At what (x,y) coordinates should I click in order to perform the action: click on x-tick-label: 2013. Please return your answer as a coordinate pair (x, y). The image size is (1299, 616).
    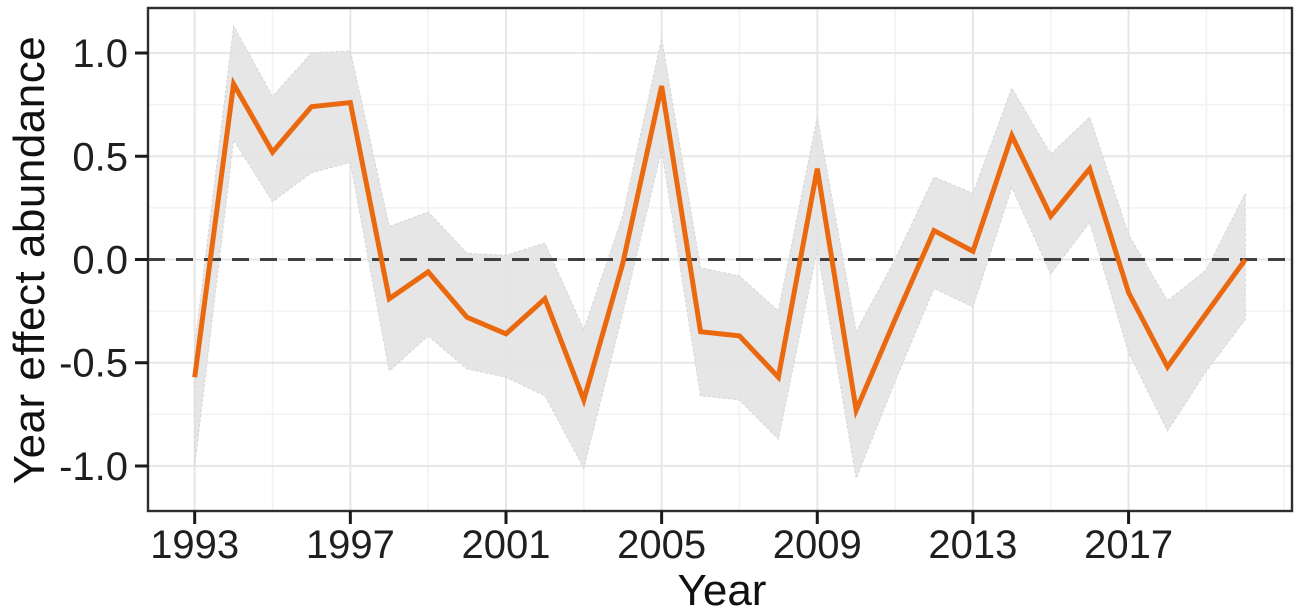
    Looking at the image, I should click on (972, 545).